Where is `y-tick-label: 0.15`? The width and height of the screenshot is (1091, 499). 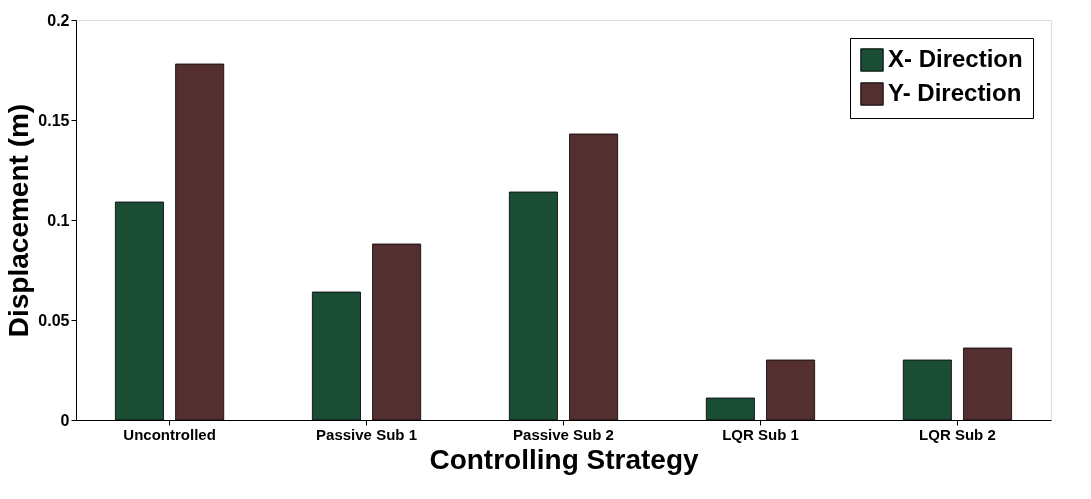 y-tick-label: 0.15 is located at coordinates (54, 120).